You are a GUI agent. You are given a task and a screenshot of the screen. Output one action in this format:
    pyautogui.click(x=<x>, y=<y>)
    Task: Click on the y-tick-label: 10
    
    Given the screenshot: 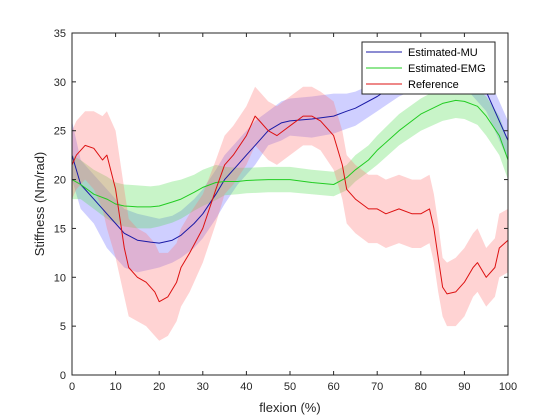 What is the action you would take?
    pyautogui.click(x=60, y=278)
    